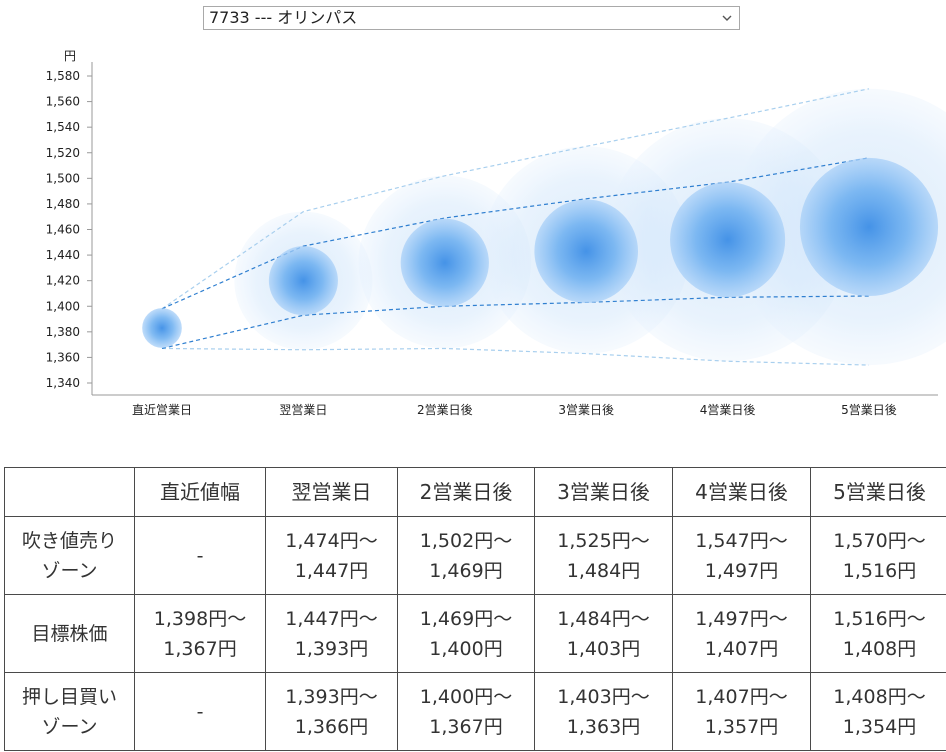 The width and height of the screenshot is (946, 752). Describe the element at coordinates (515, 322) in the screenshot. I see `target-low-line` at that location.